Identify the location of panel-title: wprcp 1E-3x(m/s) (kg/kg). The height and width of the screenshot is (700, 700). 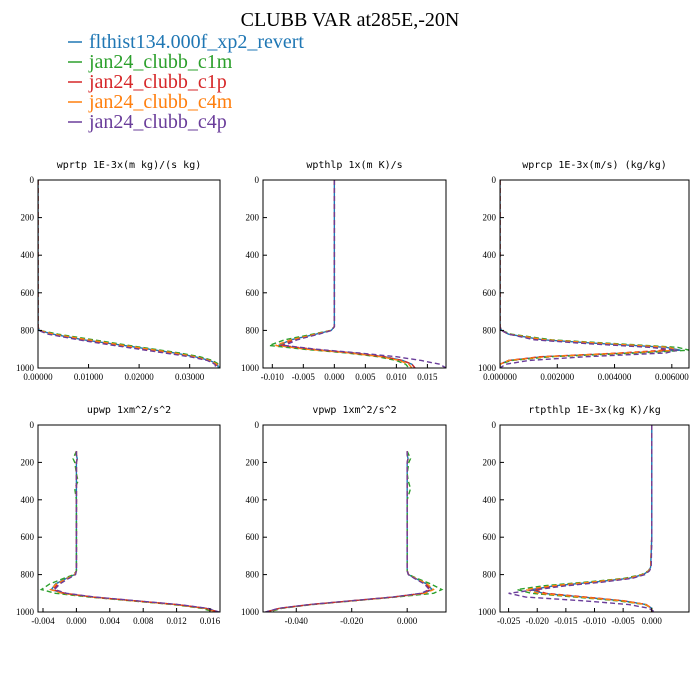
(594, 165).